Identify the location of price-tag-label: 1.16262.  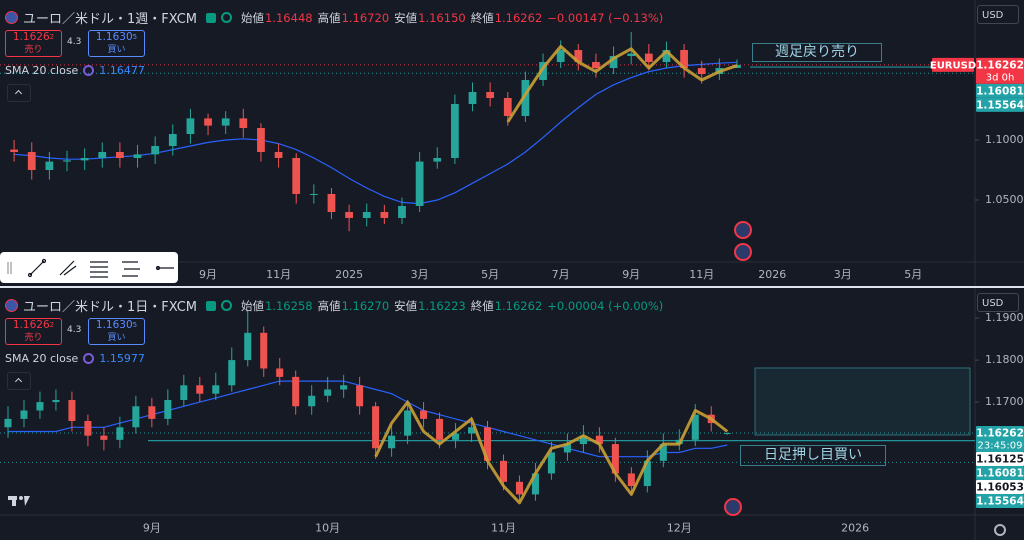
(1000, 434).